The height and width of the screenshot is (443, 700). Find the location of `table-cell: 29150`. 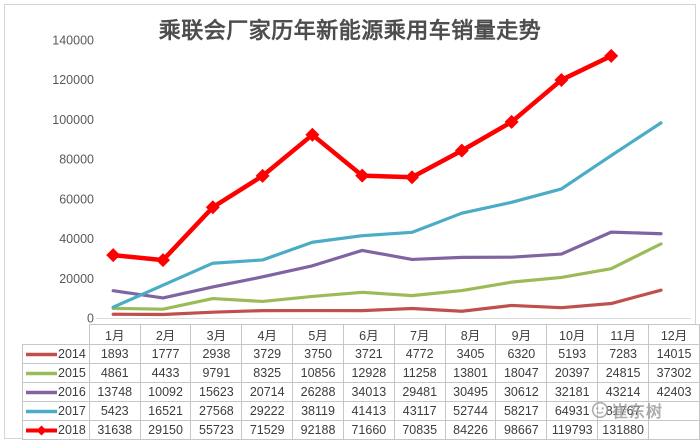

table-cell: 29150 is located at coordinates (165, 430).